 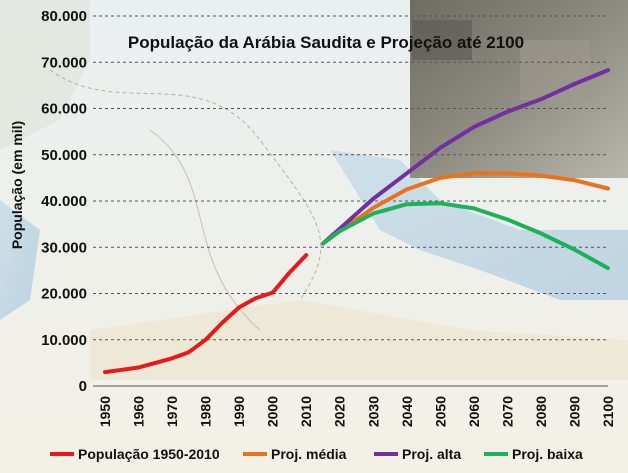 I want to click on x-tick-label: 2040, so click(x=407, y=411).